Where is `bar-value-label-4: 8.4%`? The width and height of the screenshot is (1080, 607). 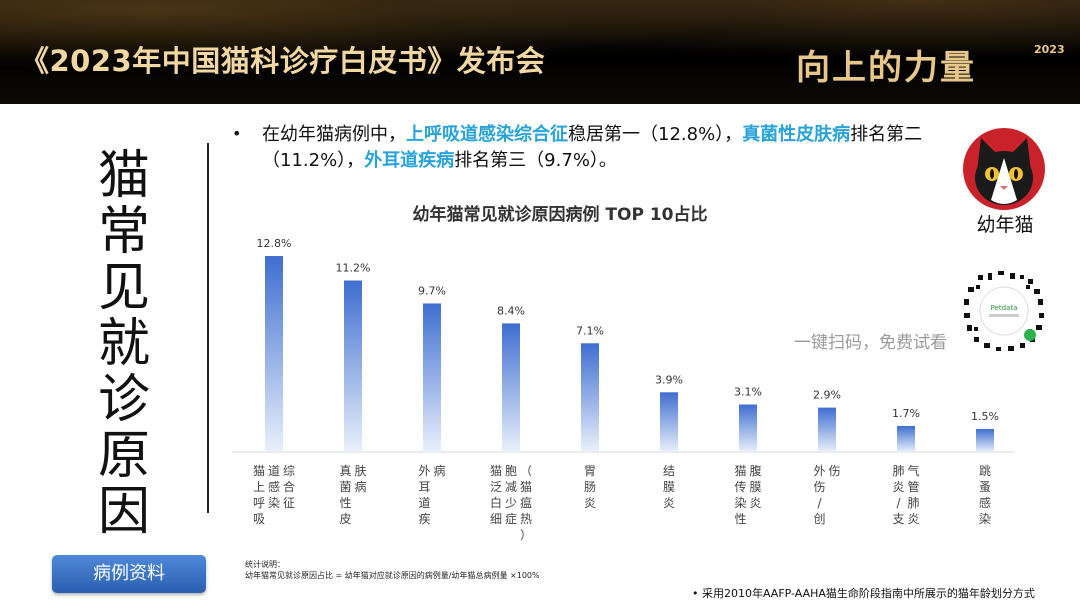
bar-value-label-4: 8.4% is located at coordinates (511, 310).